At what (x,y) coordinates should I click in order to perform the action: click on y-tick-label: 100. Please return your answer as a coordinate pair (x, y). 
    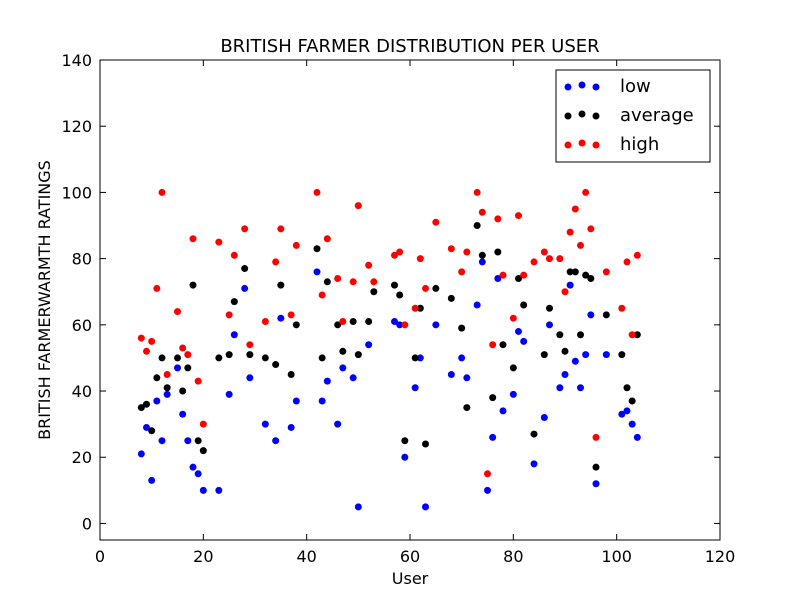
    Looking at the image, I should click on (76, 192).